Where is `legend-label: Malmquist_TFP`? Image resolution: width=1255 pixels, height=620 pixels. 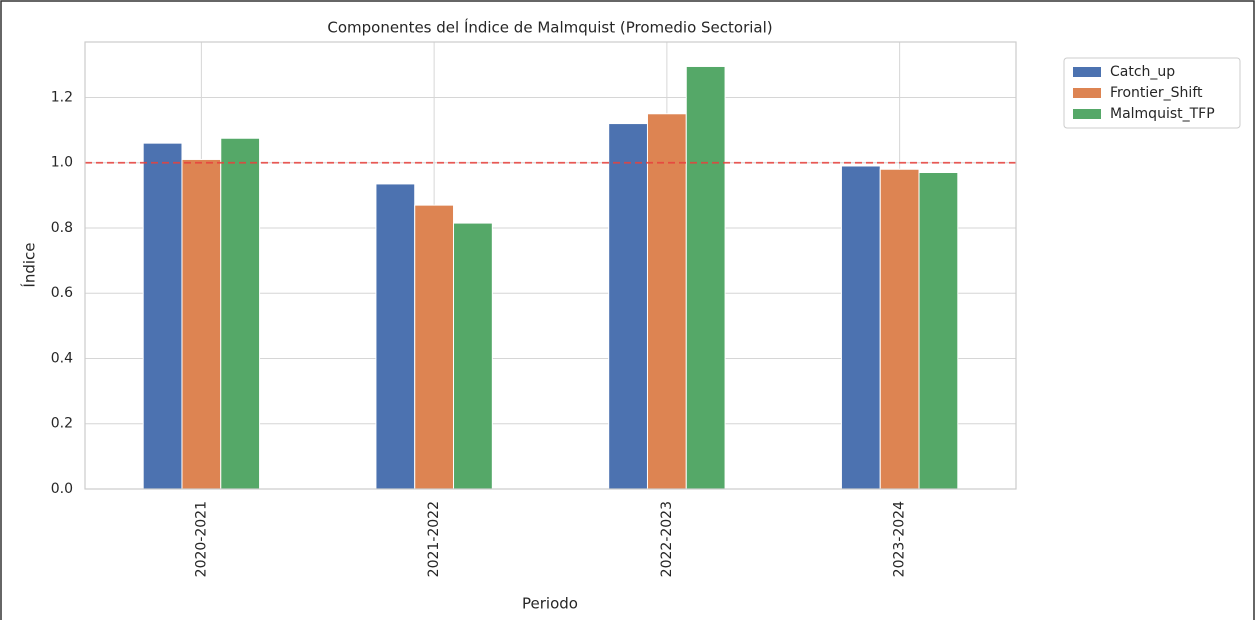 legend-label: Malmquist_TFP is located at coordinates (1162, 114).